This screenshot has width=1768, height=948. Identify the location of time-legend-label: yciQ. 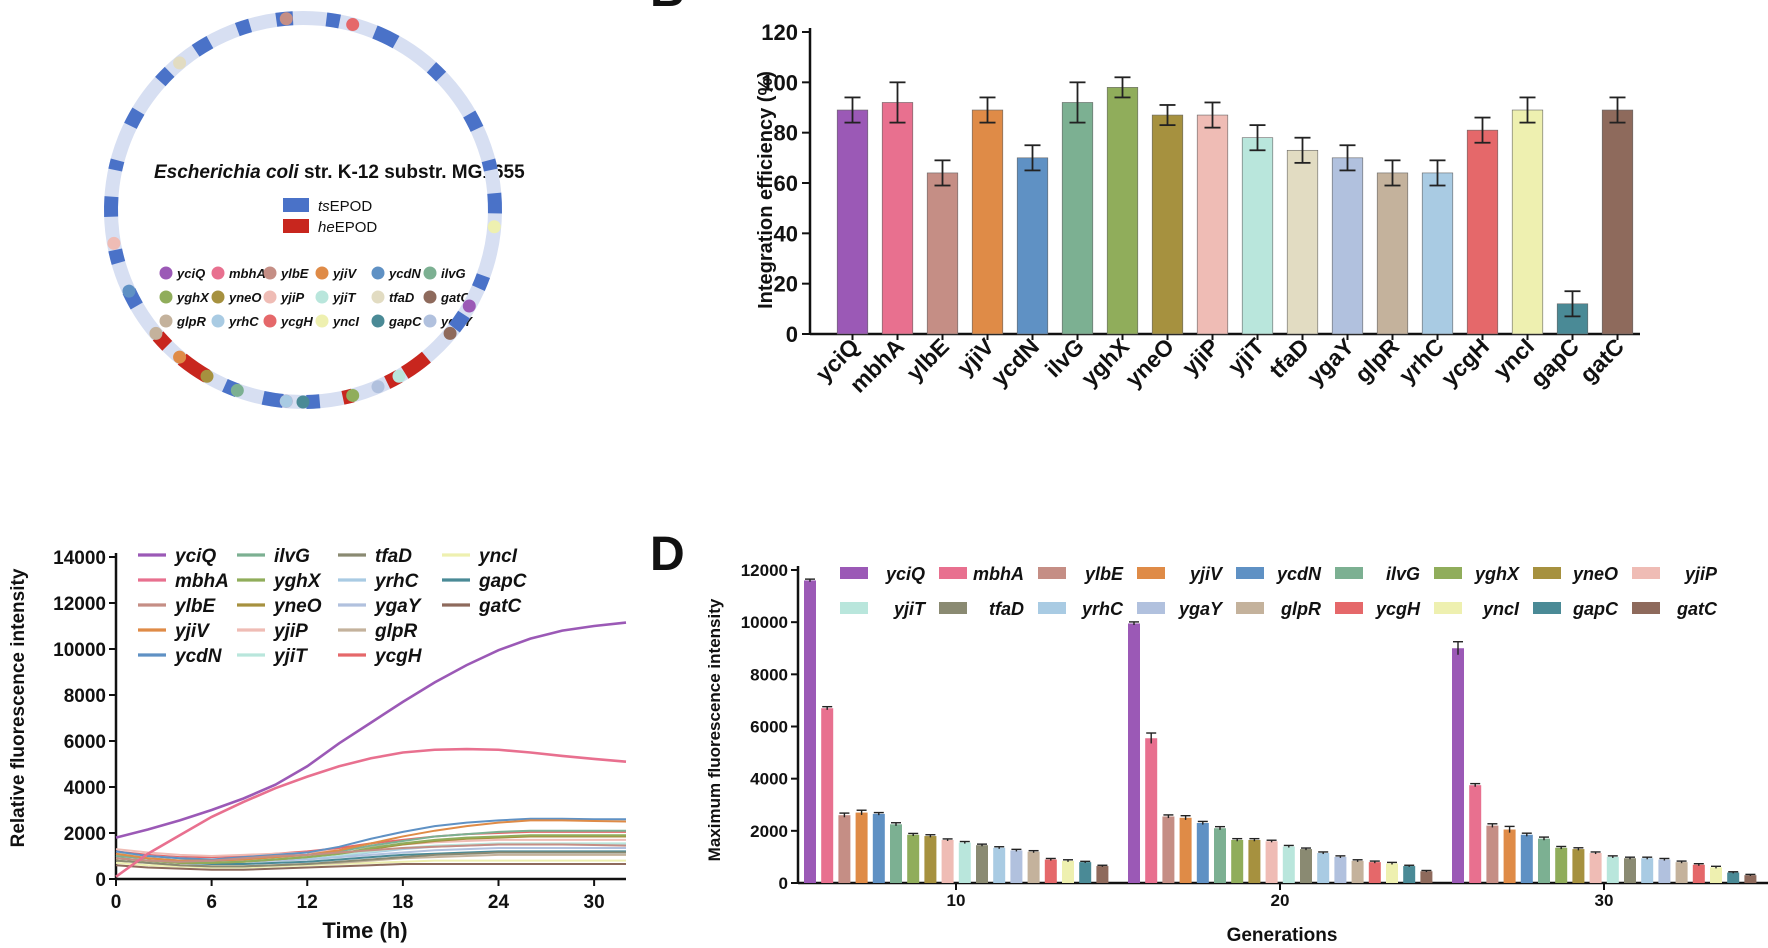
(195, 556).